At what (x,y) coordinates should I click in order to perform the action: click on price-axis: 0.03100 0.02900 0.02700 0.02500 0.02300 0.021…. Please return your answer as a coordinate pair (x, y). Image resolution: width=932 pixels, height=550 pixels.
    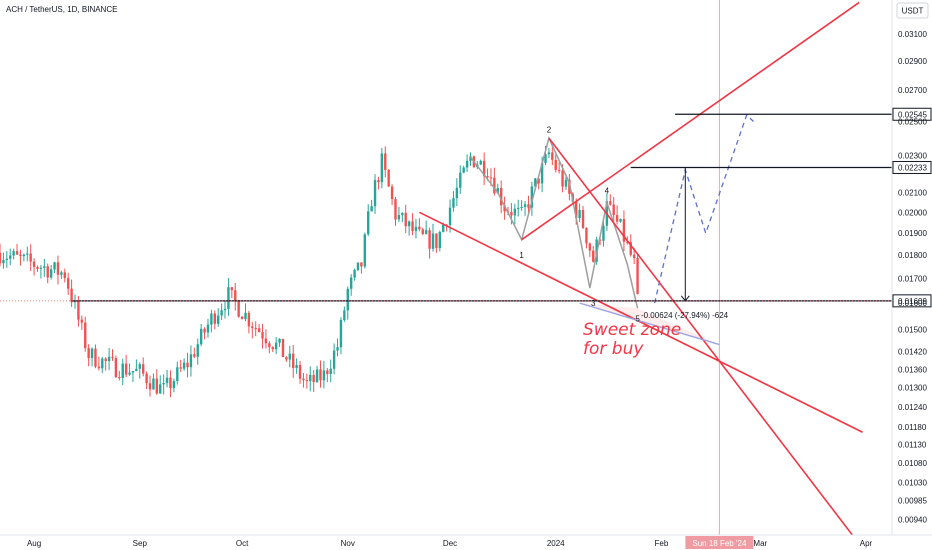
    Looking at the image, I should click on (912, 277).